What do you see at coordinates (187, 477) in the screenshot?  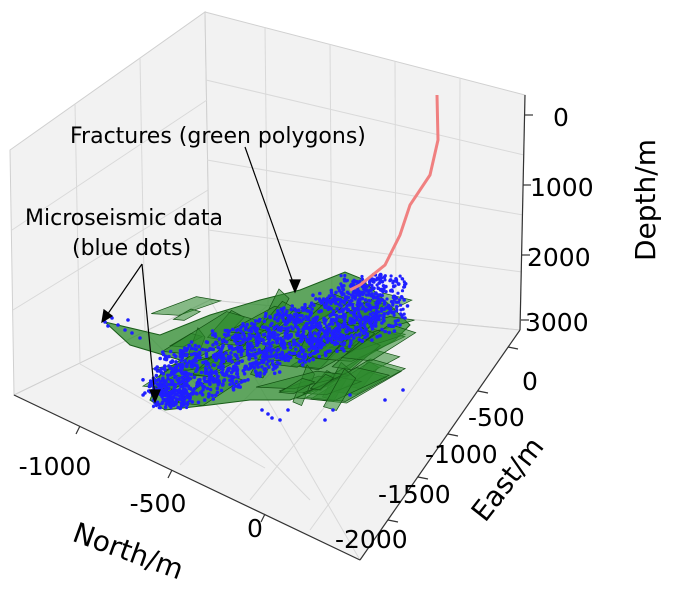 I see `x-axis-line` at bounding box center [187, 477].